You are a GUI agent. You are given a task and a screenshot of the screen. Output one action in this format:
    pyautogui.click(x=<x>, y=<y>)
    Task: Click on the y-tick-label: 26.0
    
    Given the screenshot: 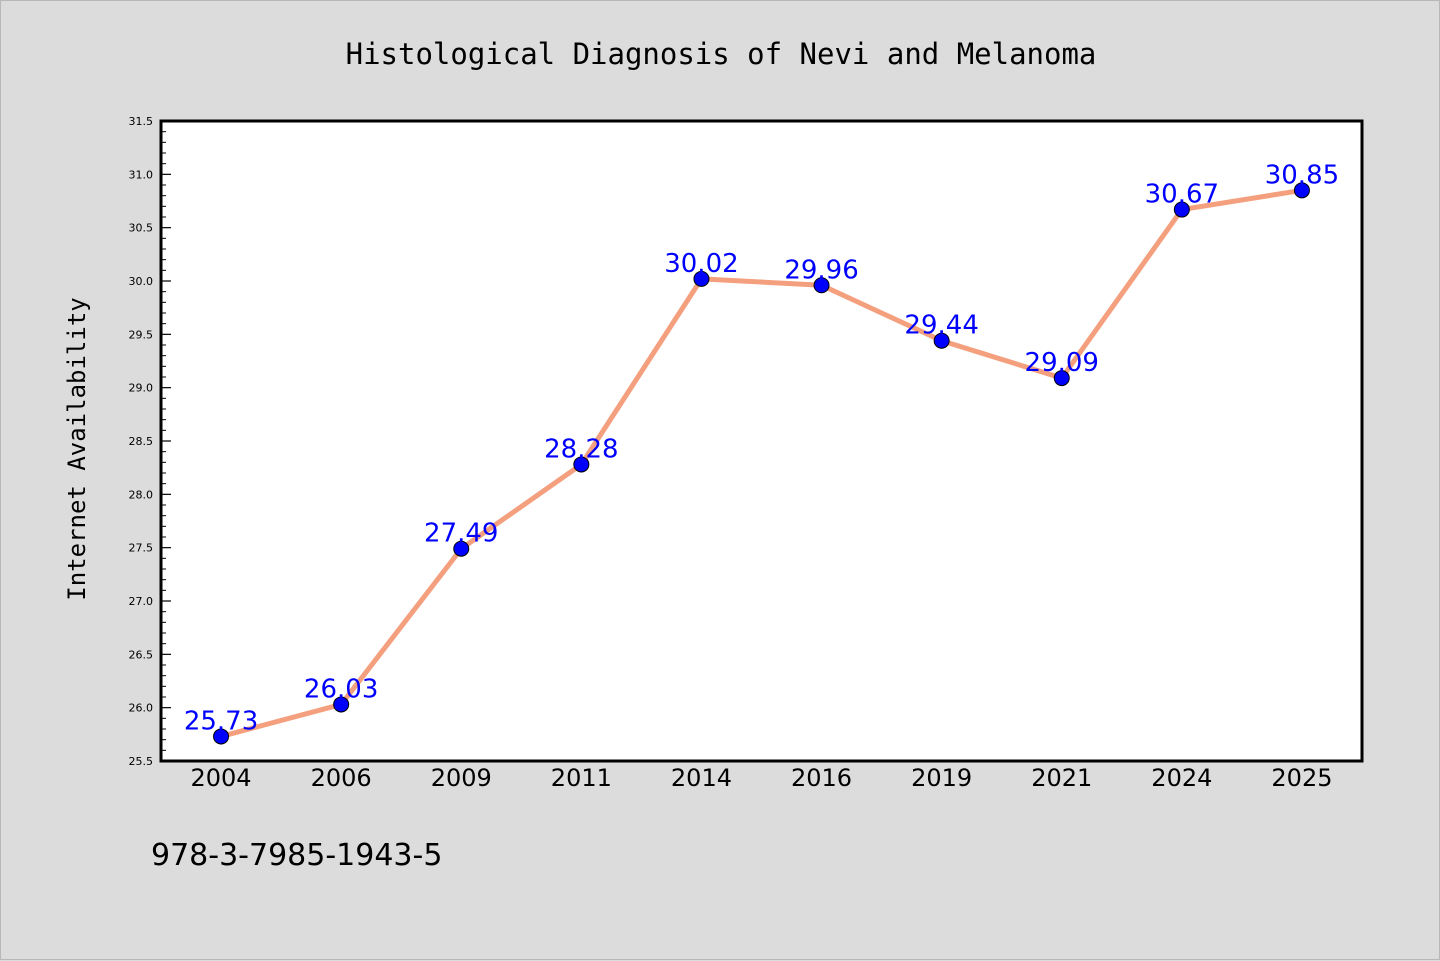 What is the action you would take?
    pyautogui.click(x=141, y=708)
    